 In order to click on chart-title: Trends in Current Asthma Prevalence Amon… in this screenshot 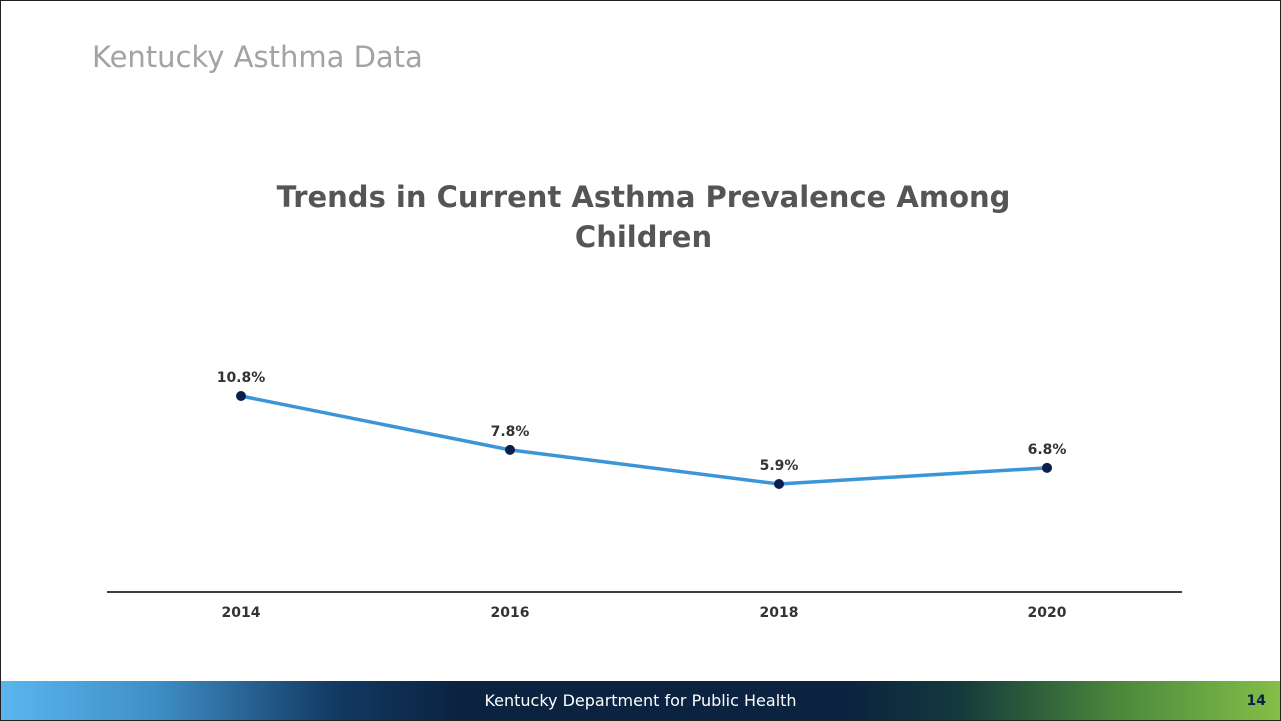, I will do `click(643, 217)`.